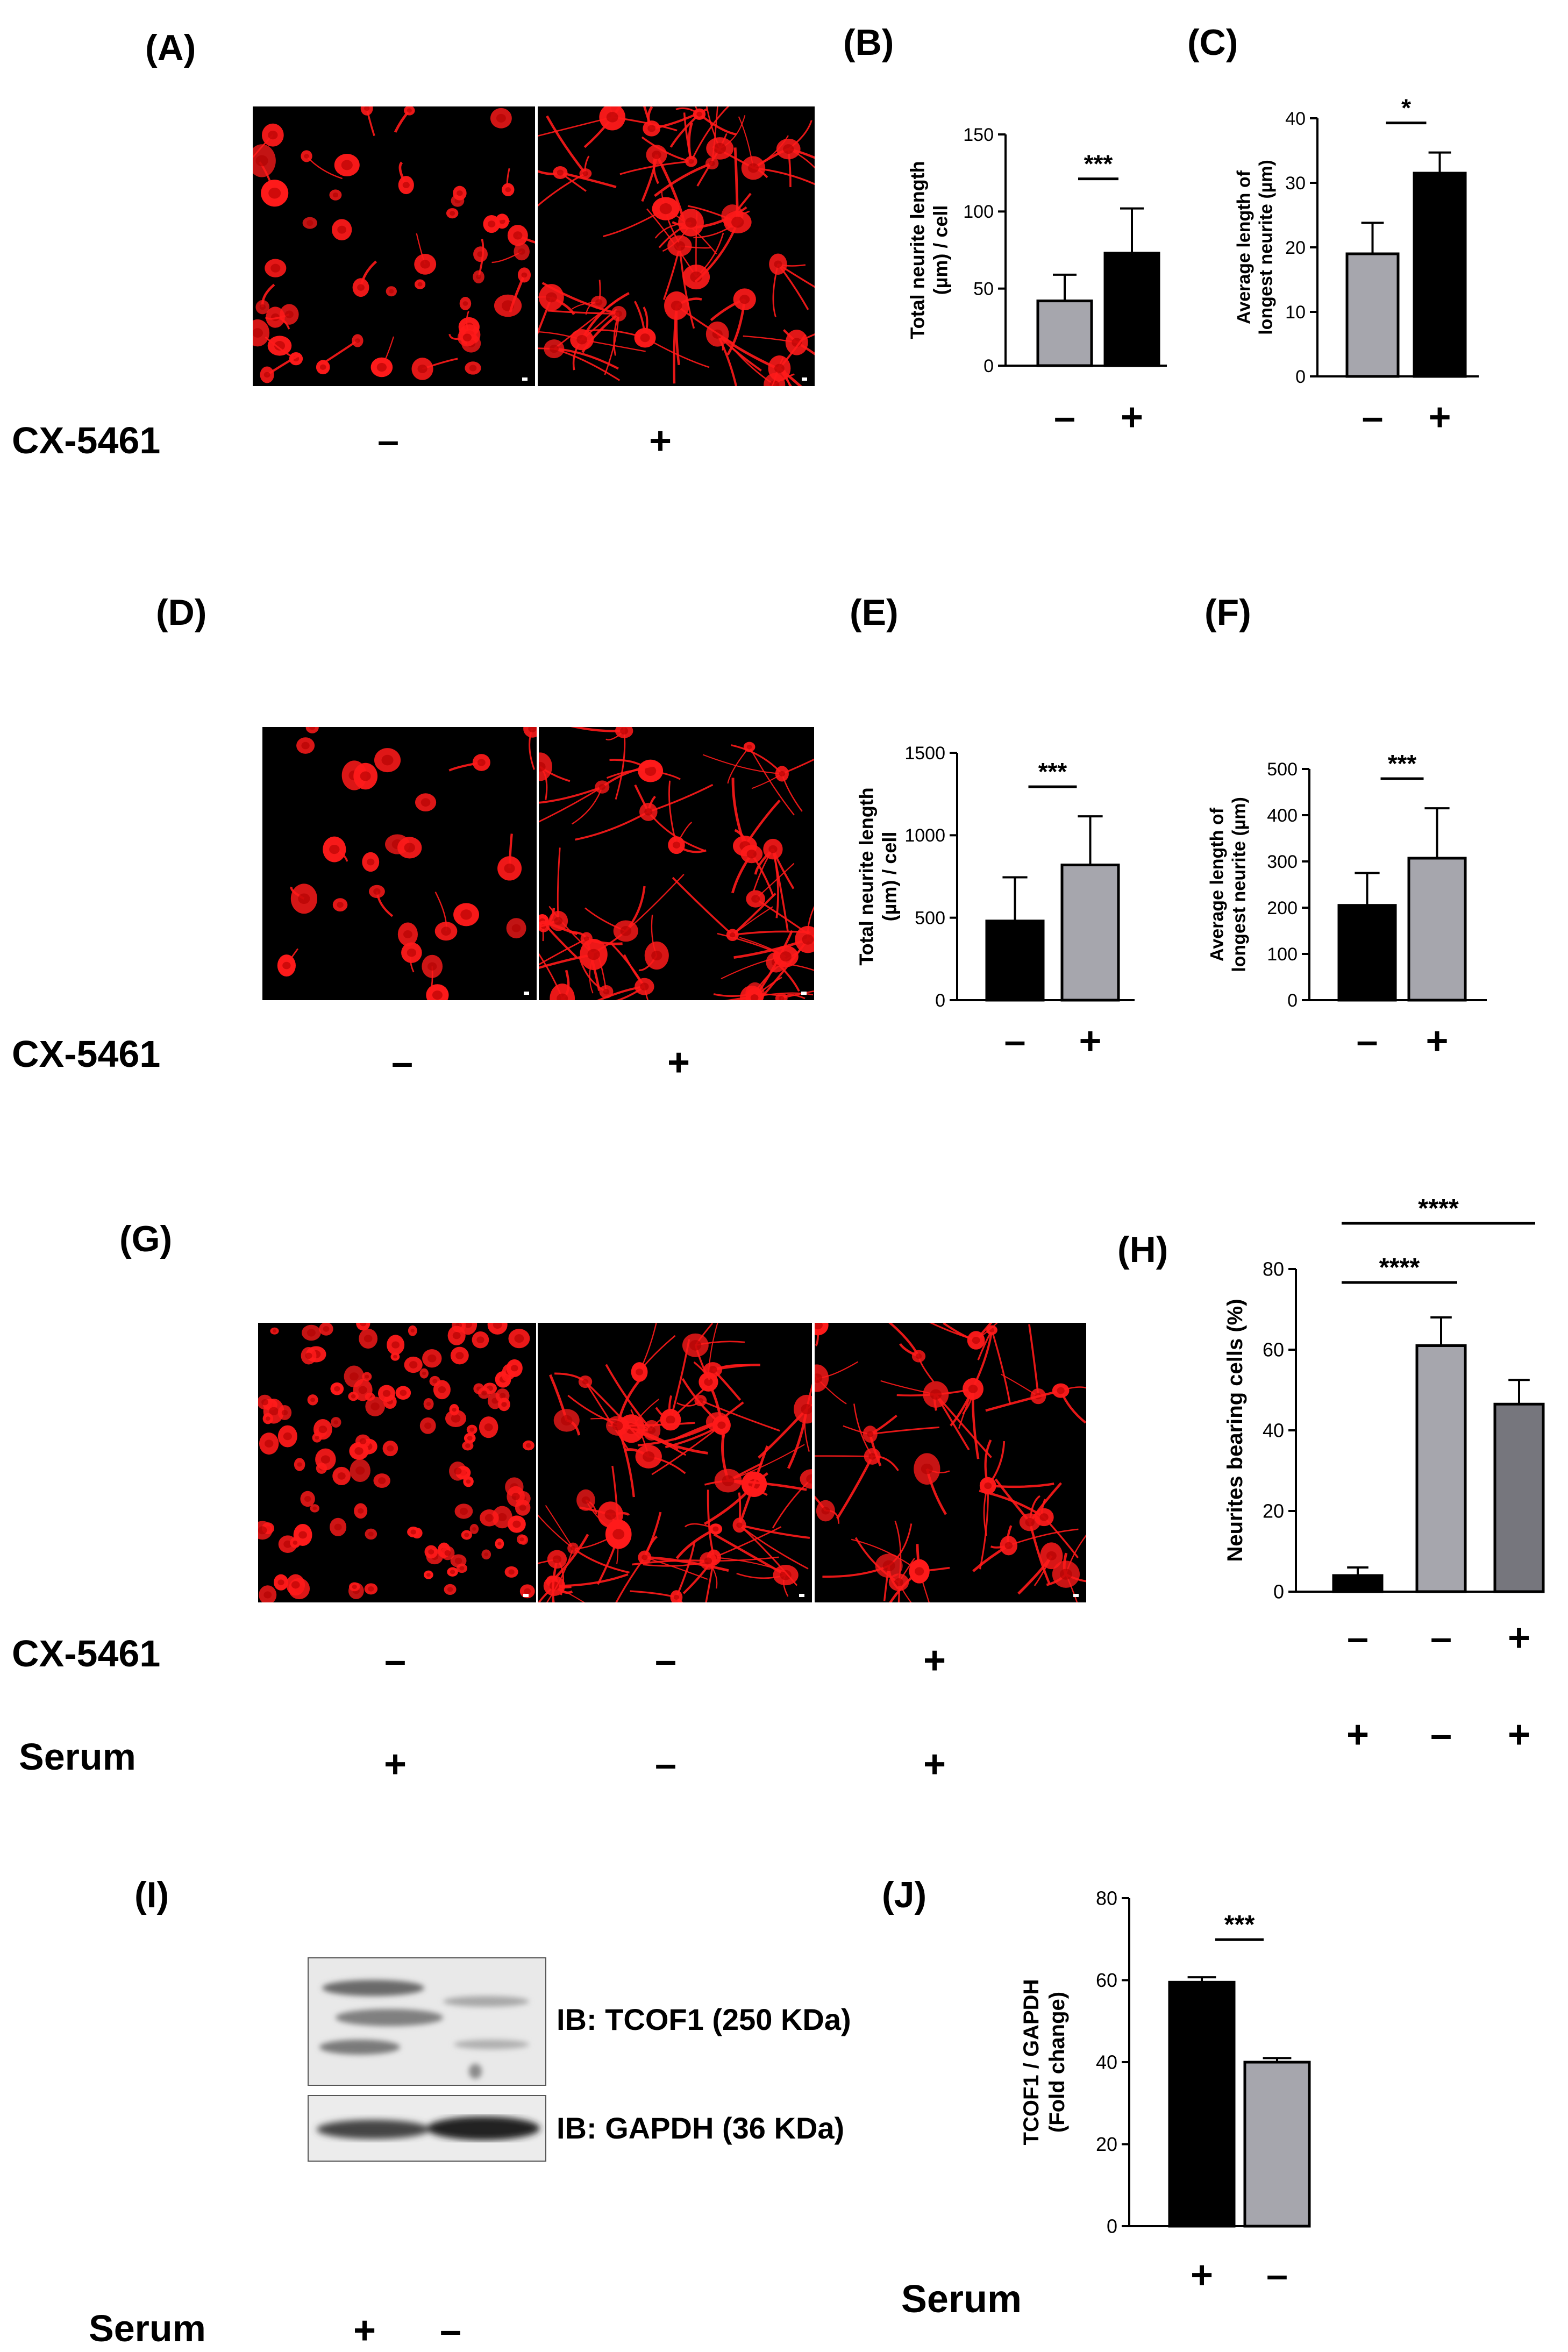  Describe the element at coordinates (1274, 1431) in the screenshot. I see `y-tick-label: 40` at that location.